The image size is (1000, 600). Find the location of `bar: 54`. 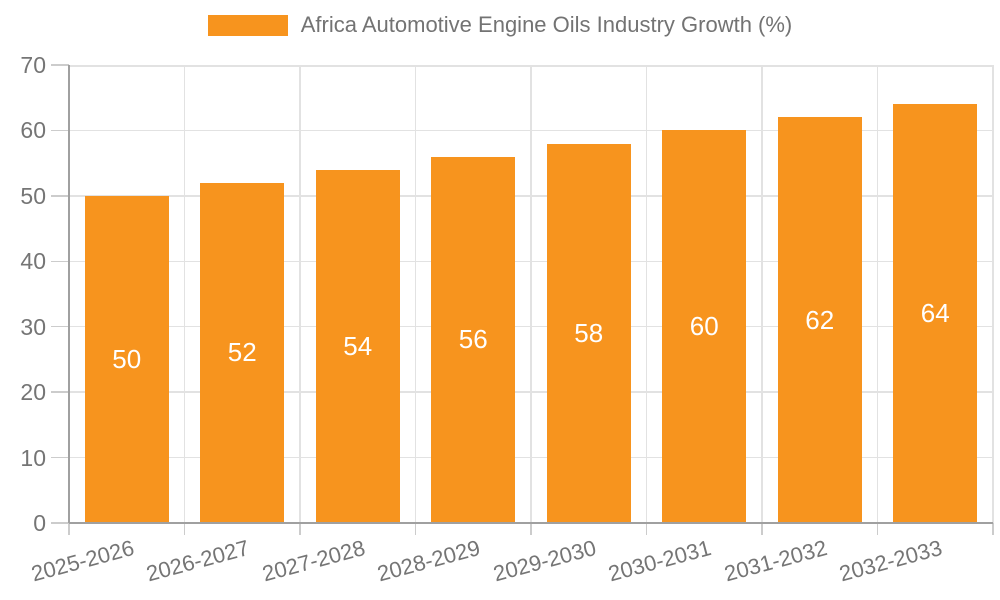

bar: 54 is located at coordinates (357, 346).